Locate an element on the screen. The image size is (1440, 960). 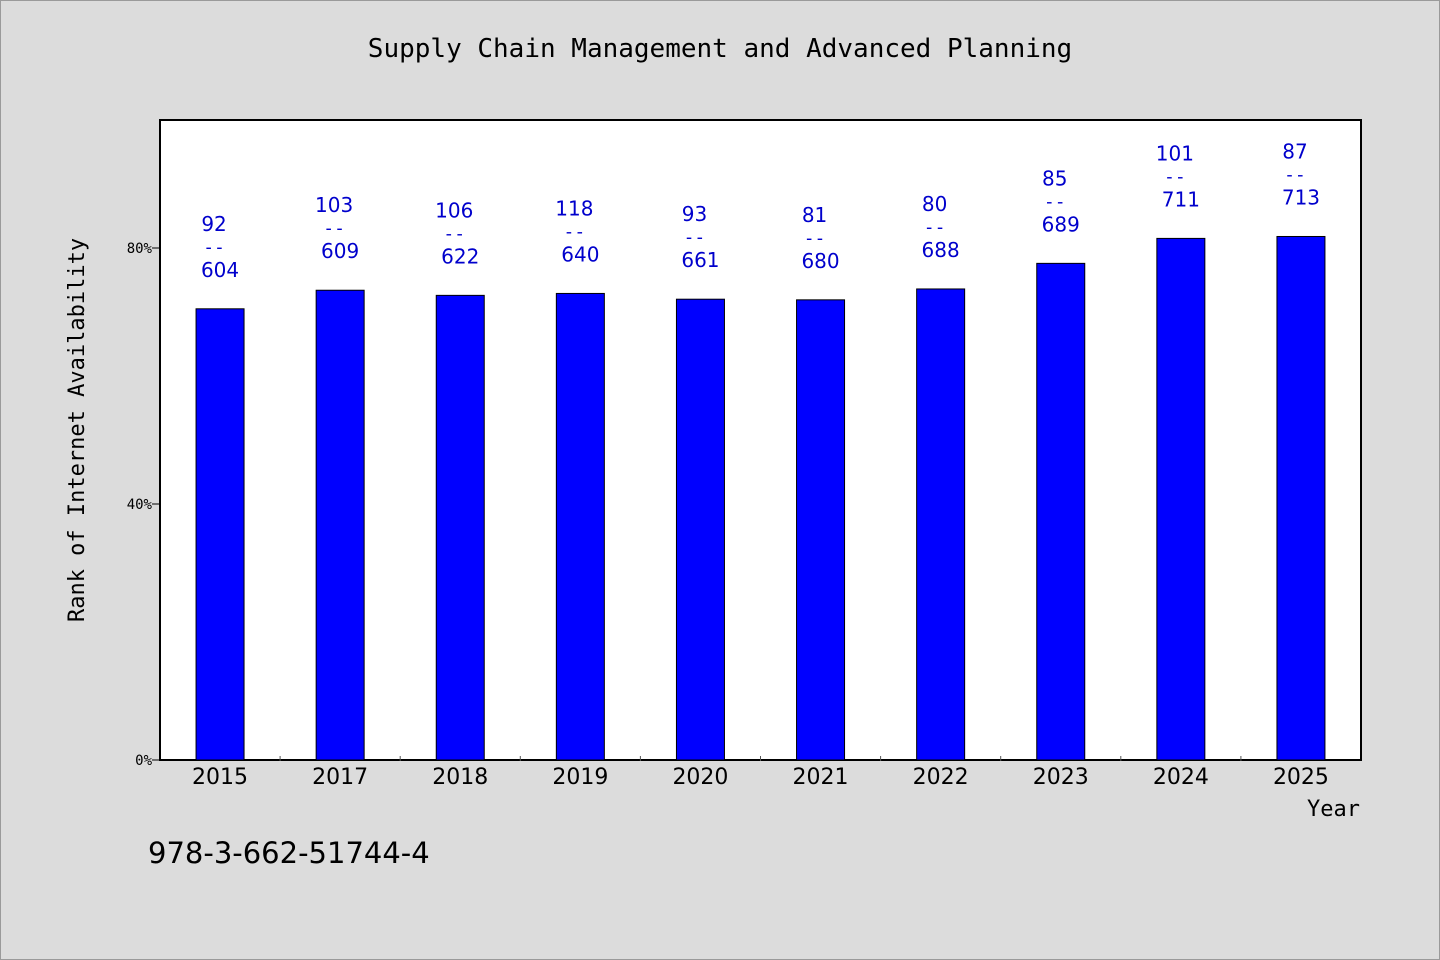
bar-2024 is located at coordinates (1181, 499).